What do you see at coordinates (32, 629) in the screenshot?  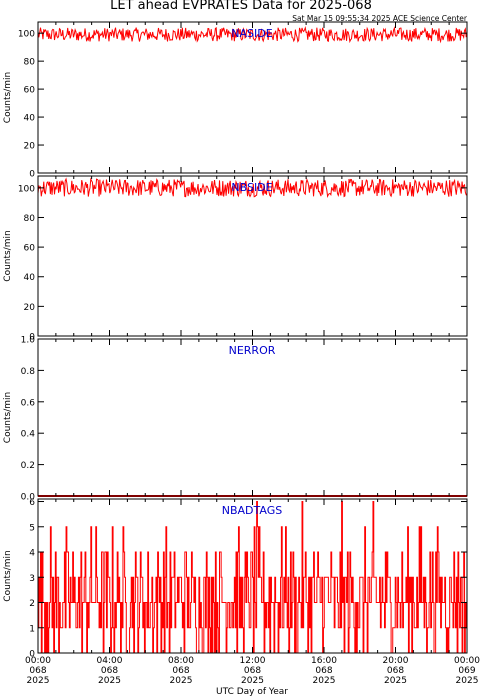 I see `y-tick-label: 1` at bounding box center [32, 629].